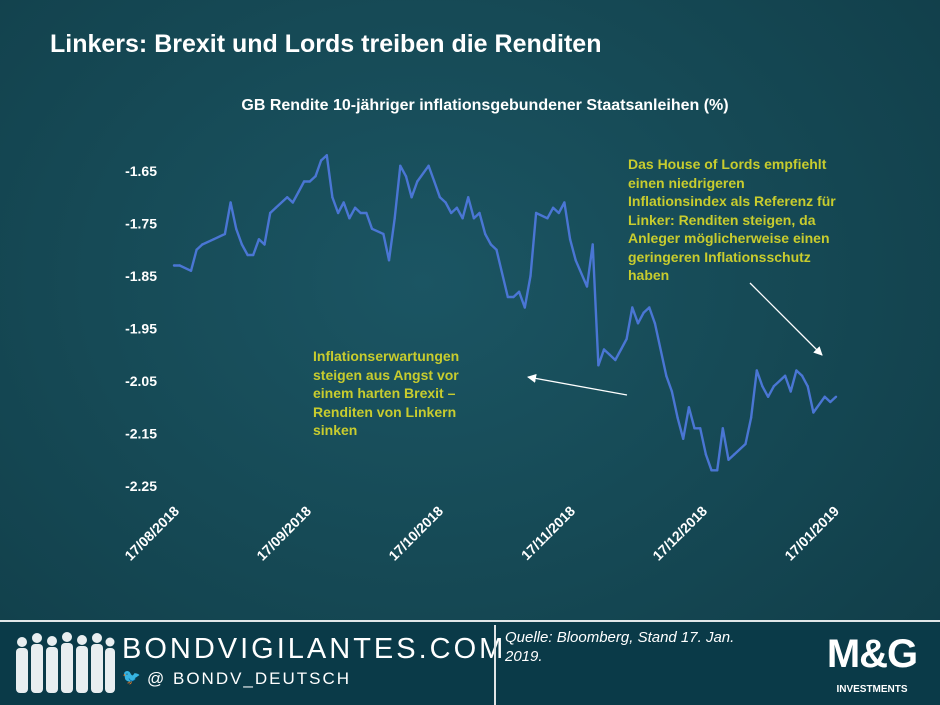 This screenshot has width=940, height=705. What do you see at coordinates (249, 678) in the screenshot?
I see `twitter-handle: @ BONDV_DEUTSCH` at bounding box center [249, 678].